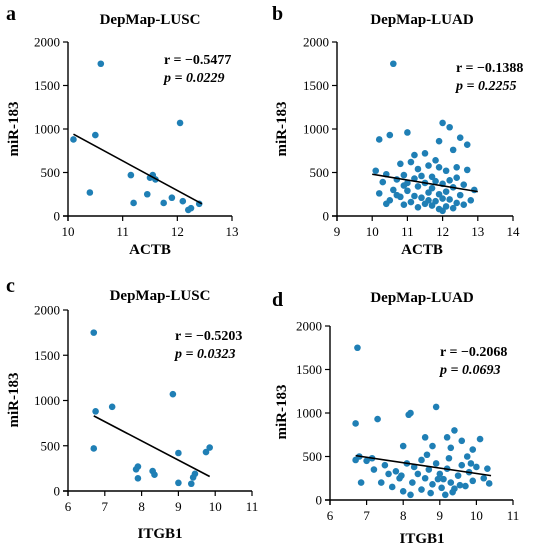 The image size is (536, 550). I want to click on y-tick-label: 0, so click(326, 216).